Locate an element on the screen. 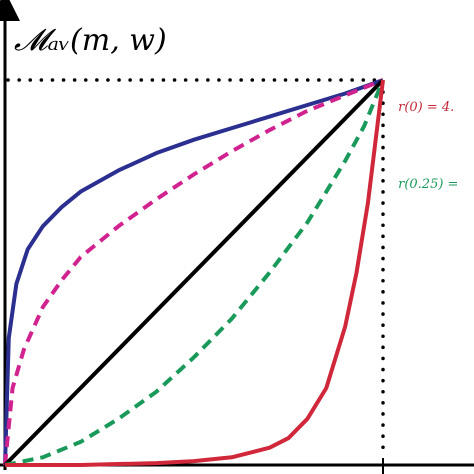 This screenshot has width=474, height=474. series-annotation-0: r(0) = 4. is located at coordinates (426, 107).